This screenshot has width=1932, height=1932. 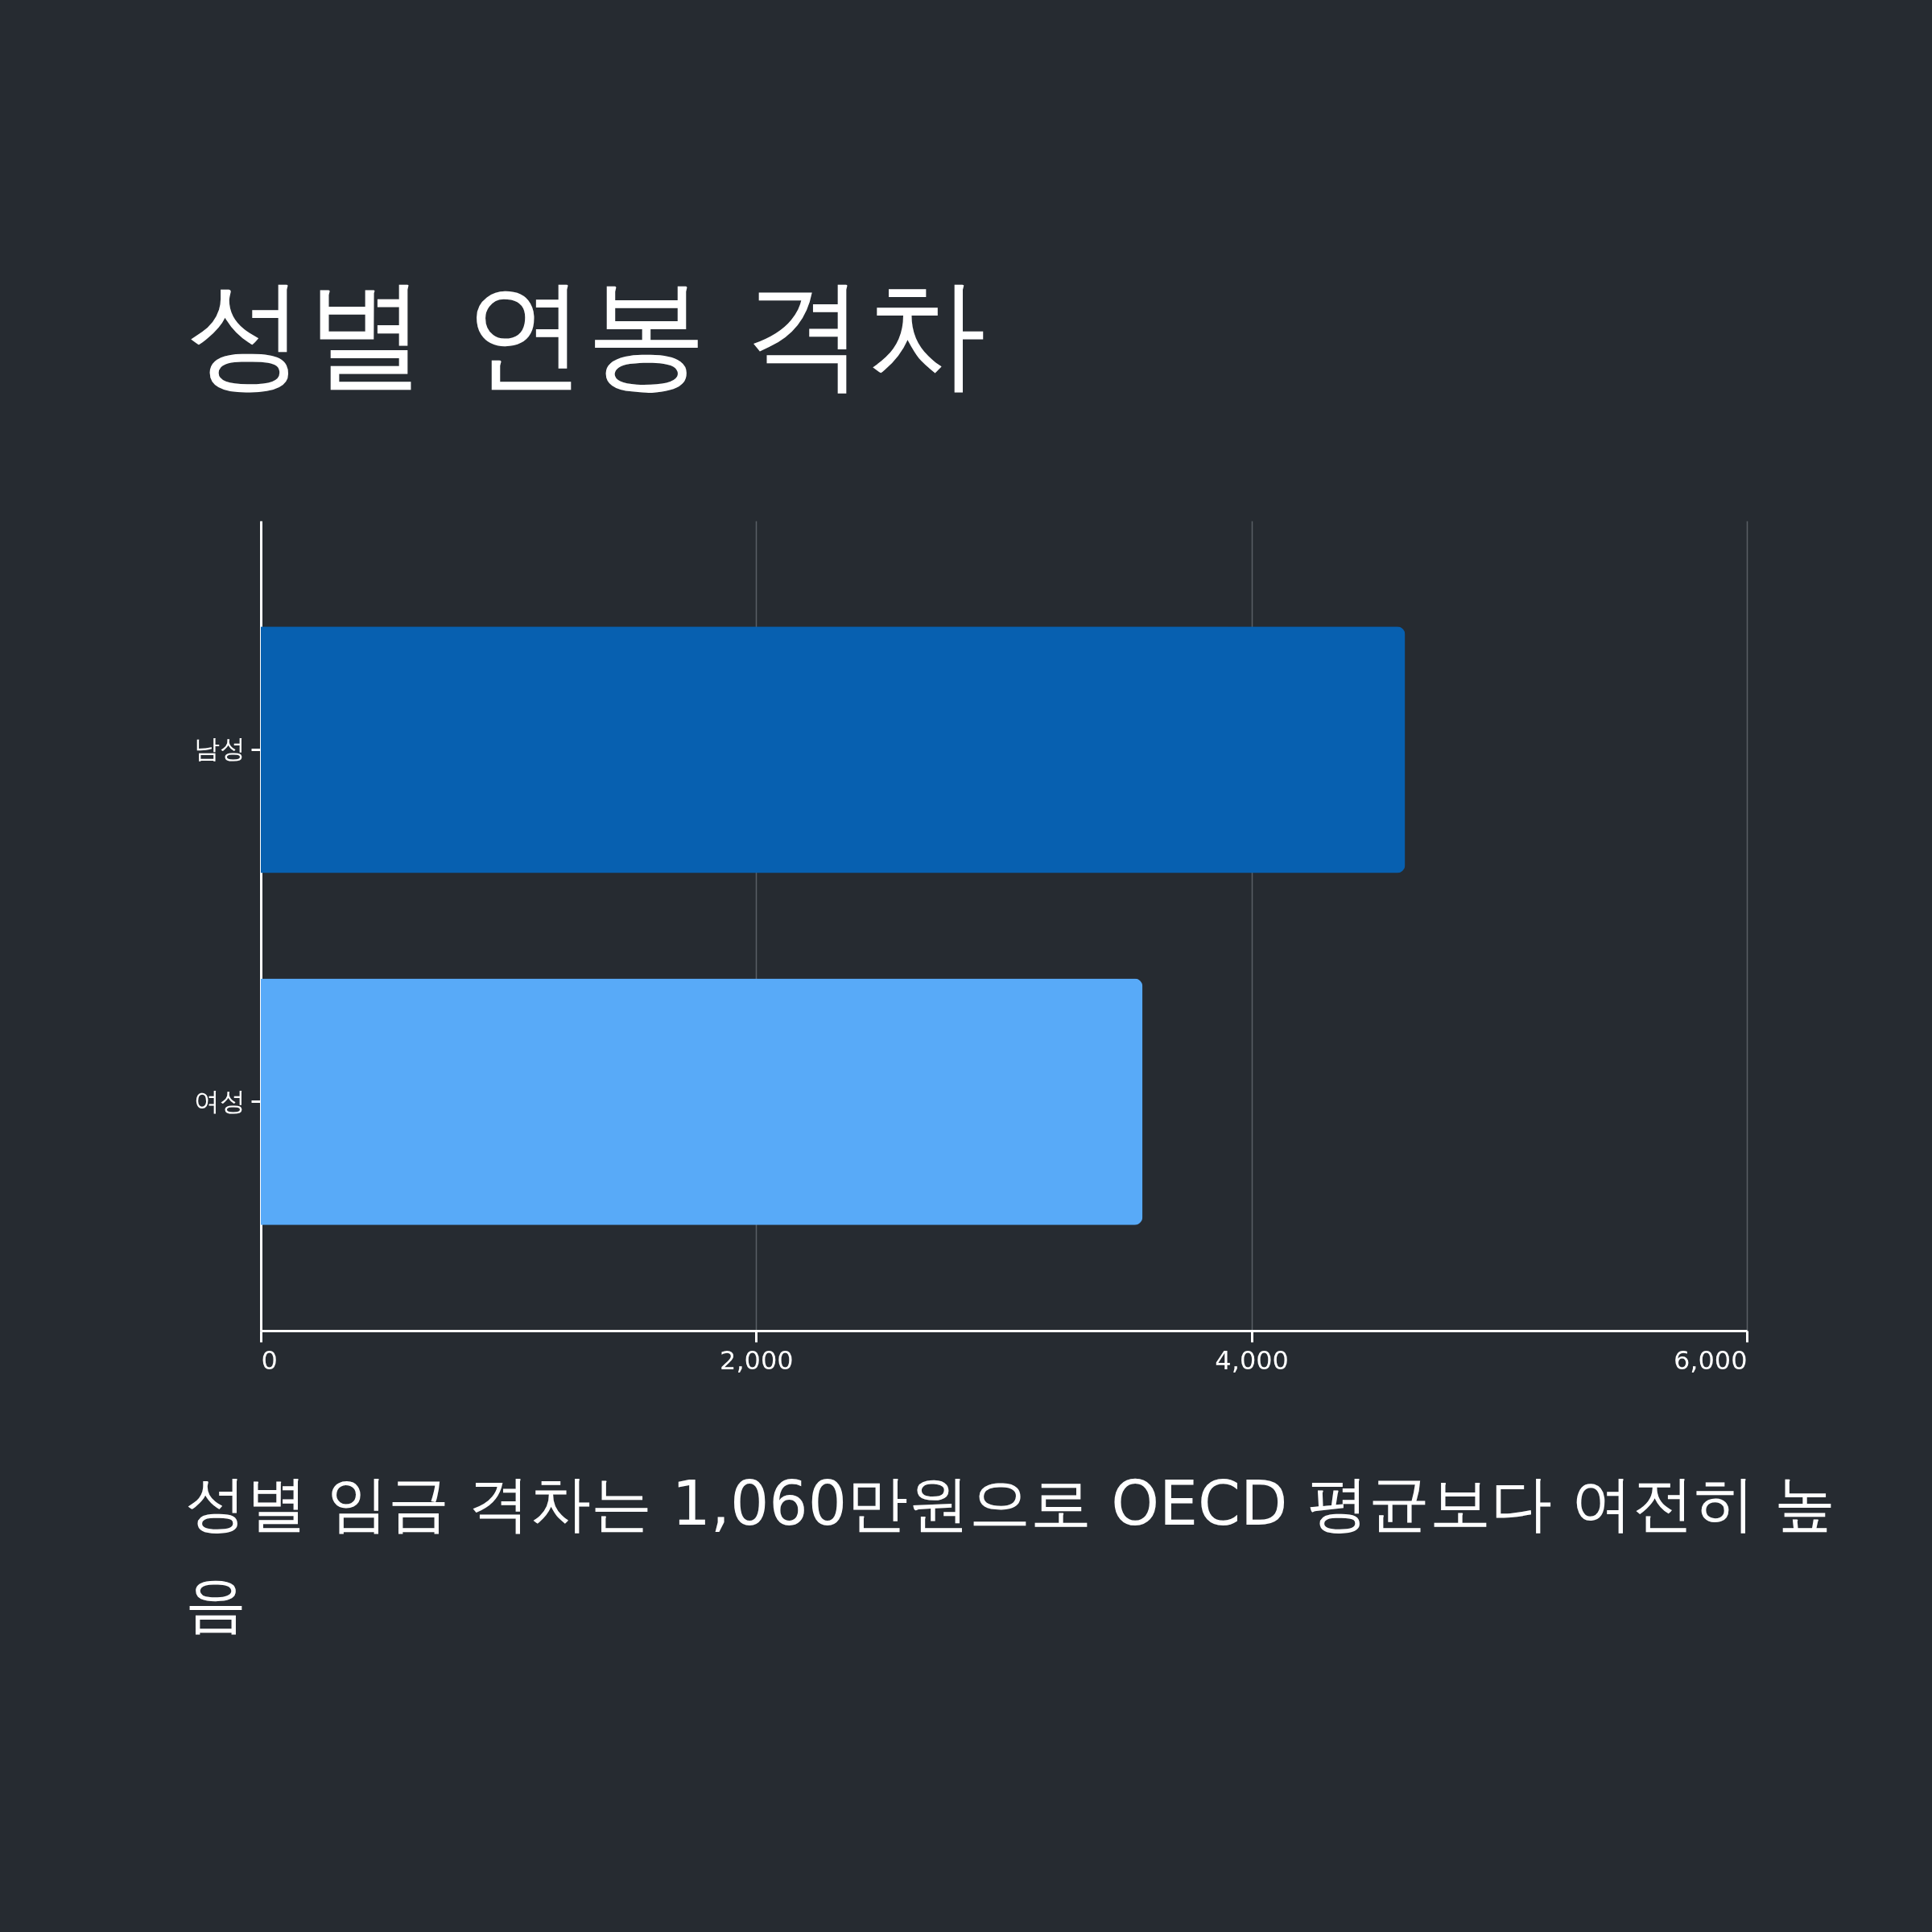 What do you see at coordinates (1011, 1554) in the screenshot?
I see `text: 성별 임금 격차는 1,060만원으로 OECD 평균보다 여전히 높음` at bounding box center [1011, 1554].